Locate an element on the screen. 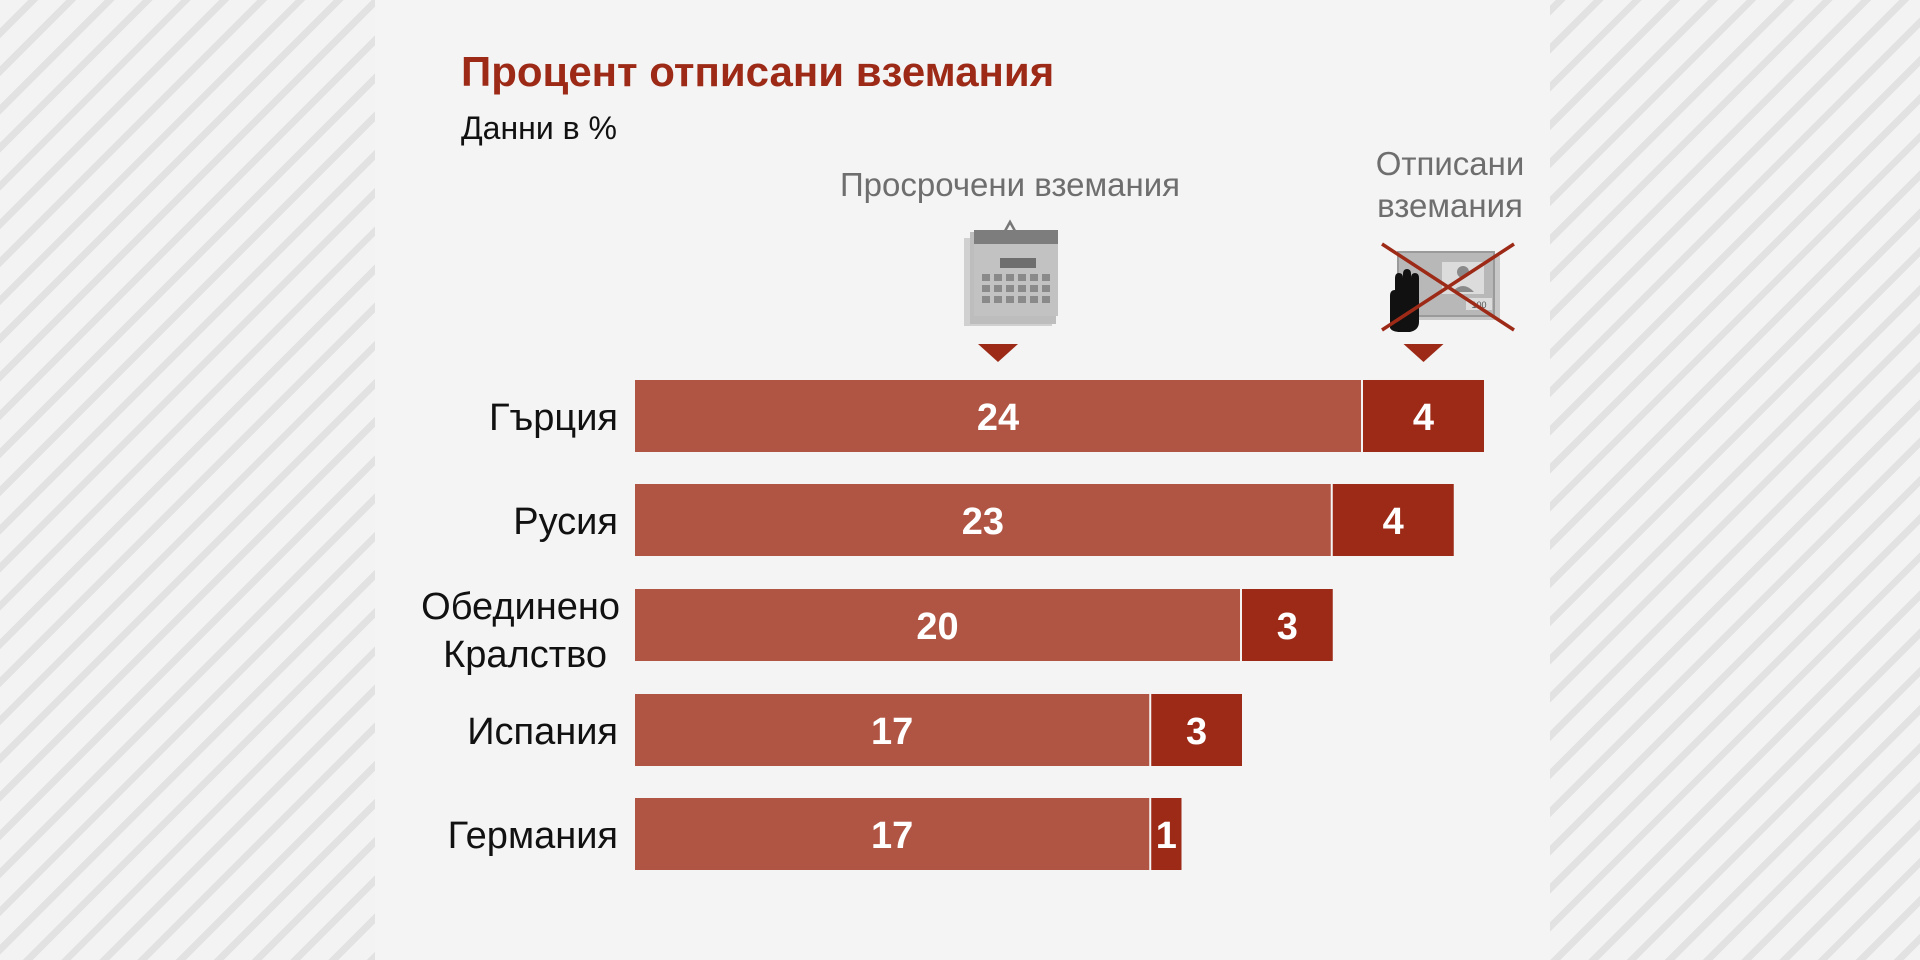  category-label-4: Германия is located at coordinates (533, 836).